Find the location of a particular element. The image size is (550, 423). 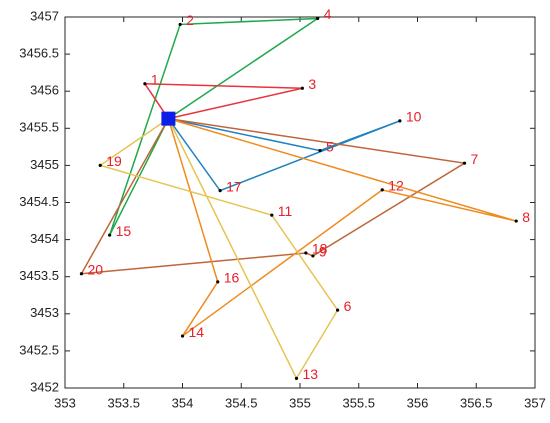

y-tick-label: 3452.5 is located at coordinates (39, 349).